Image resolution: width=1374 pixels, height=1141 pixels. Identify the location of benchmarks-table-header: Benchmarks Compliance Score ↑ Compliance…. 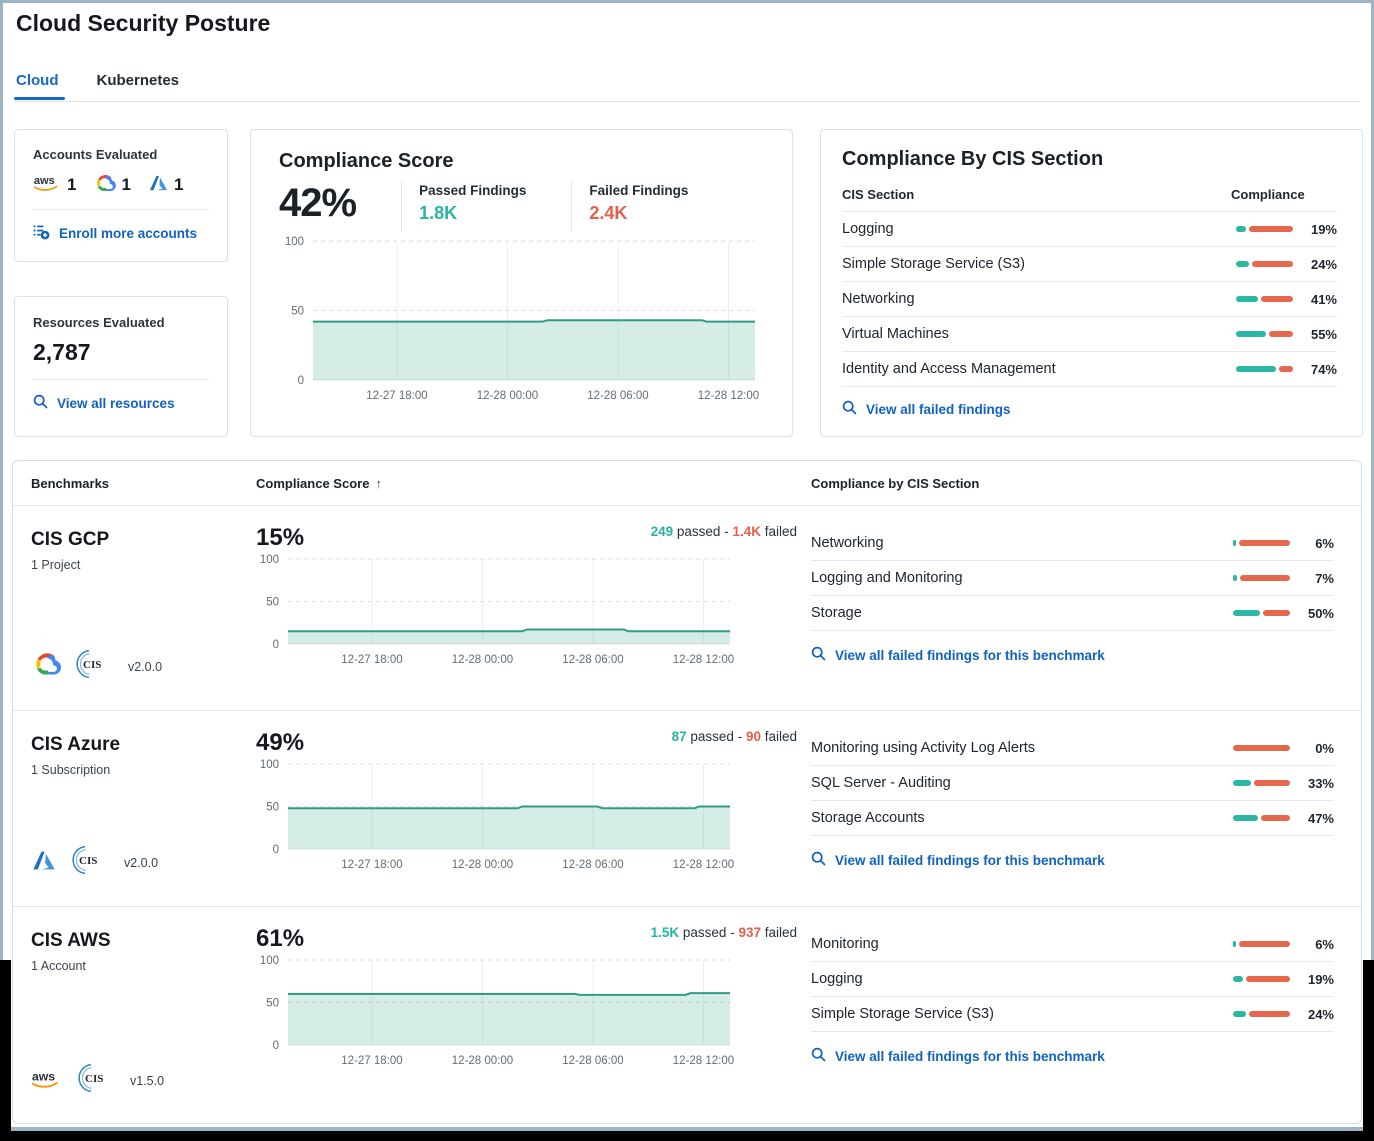
(687, 483).